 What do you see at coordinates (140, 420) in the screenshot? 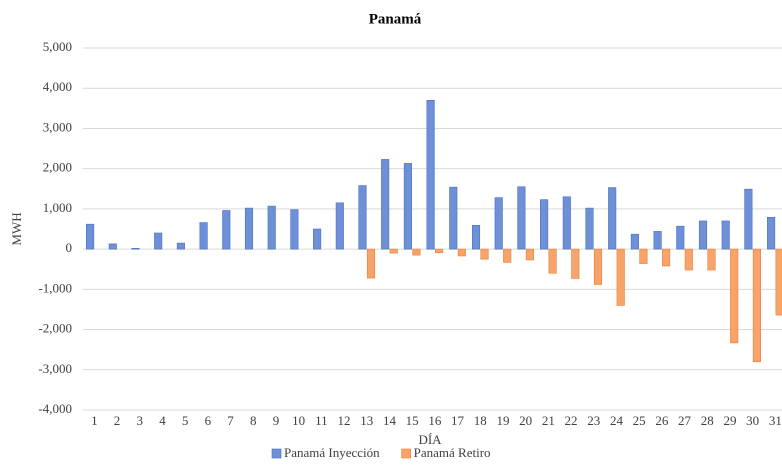
I see `x-tick-label: 3` at bounding box center [140, 420].